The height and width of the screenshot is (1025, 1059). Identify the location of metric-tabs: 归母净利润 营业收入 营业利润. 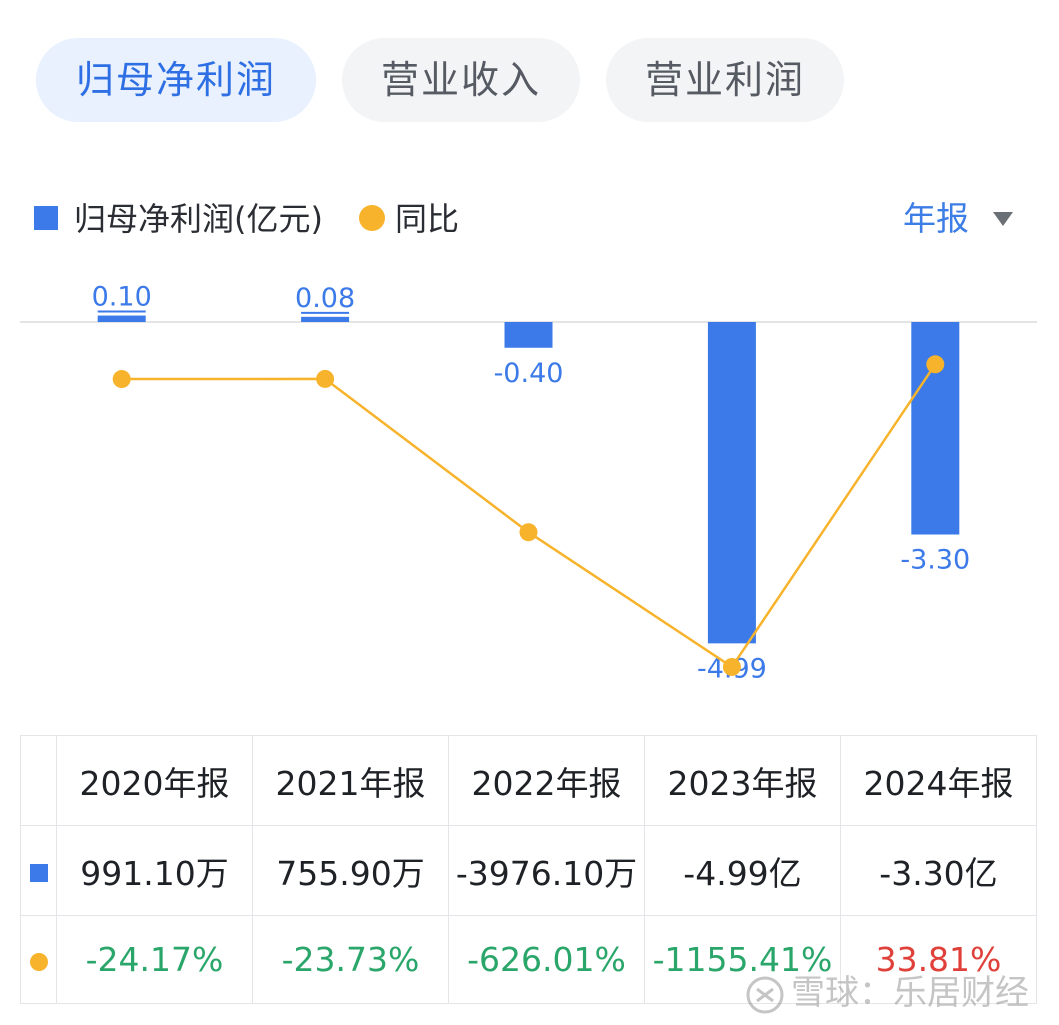
(529, 65).